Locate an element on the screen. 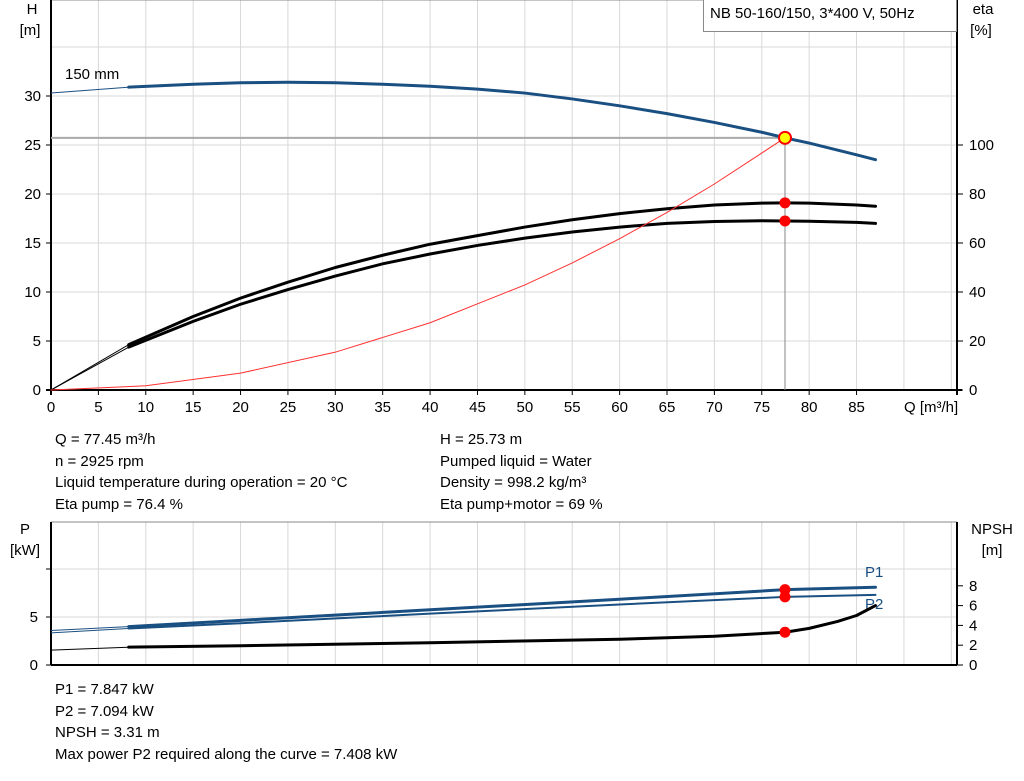  x-tick-label: 20 is located at coordinates (240, 407).